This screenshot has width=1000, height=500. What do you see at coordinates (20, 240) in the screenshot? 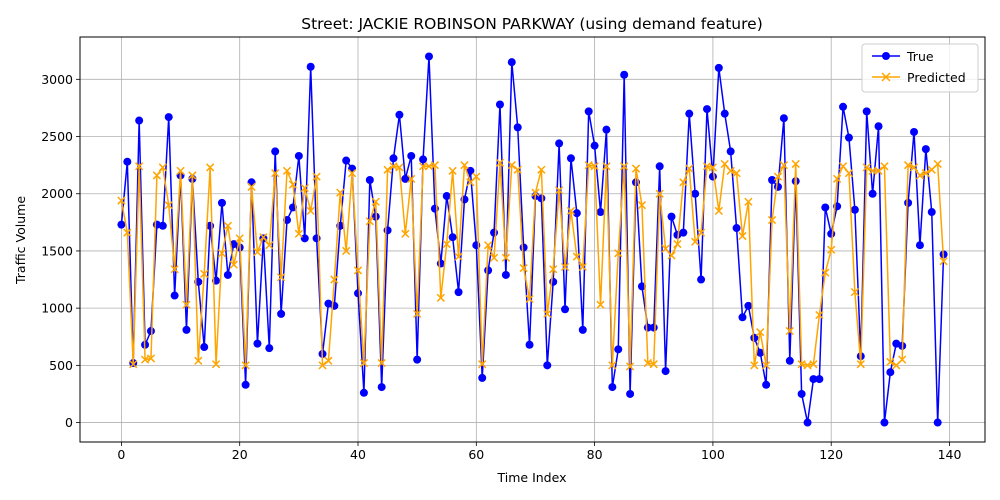
I see `y-axis-label: Traffic Volume` at bounding box center [20, 240].